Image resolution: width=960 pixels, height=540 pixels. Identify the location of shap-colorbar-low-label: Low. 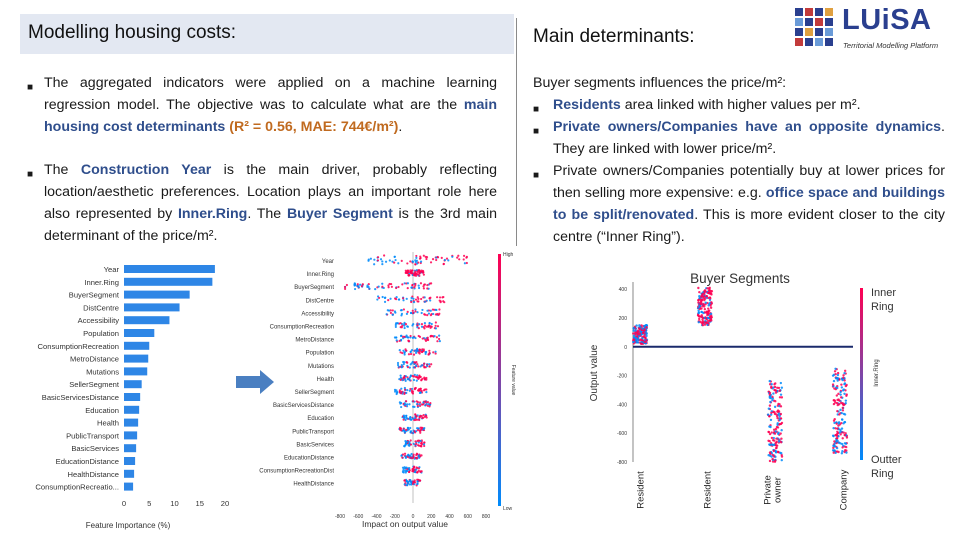
(508, 509).